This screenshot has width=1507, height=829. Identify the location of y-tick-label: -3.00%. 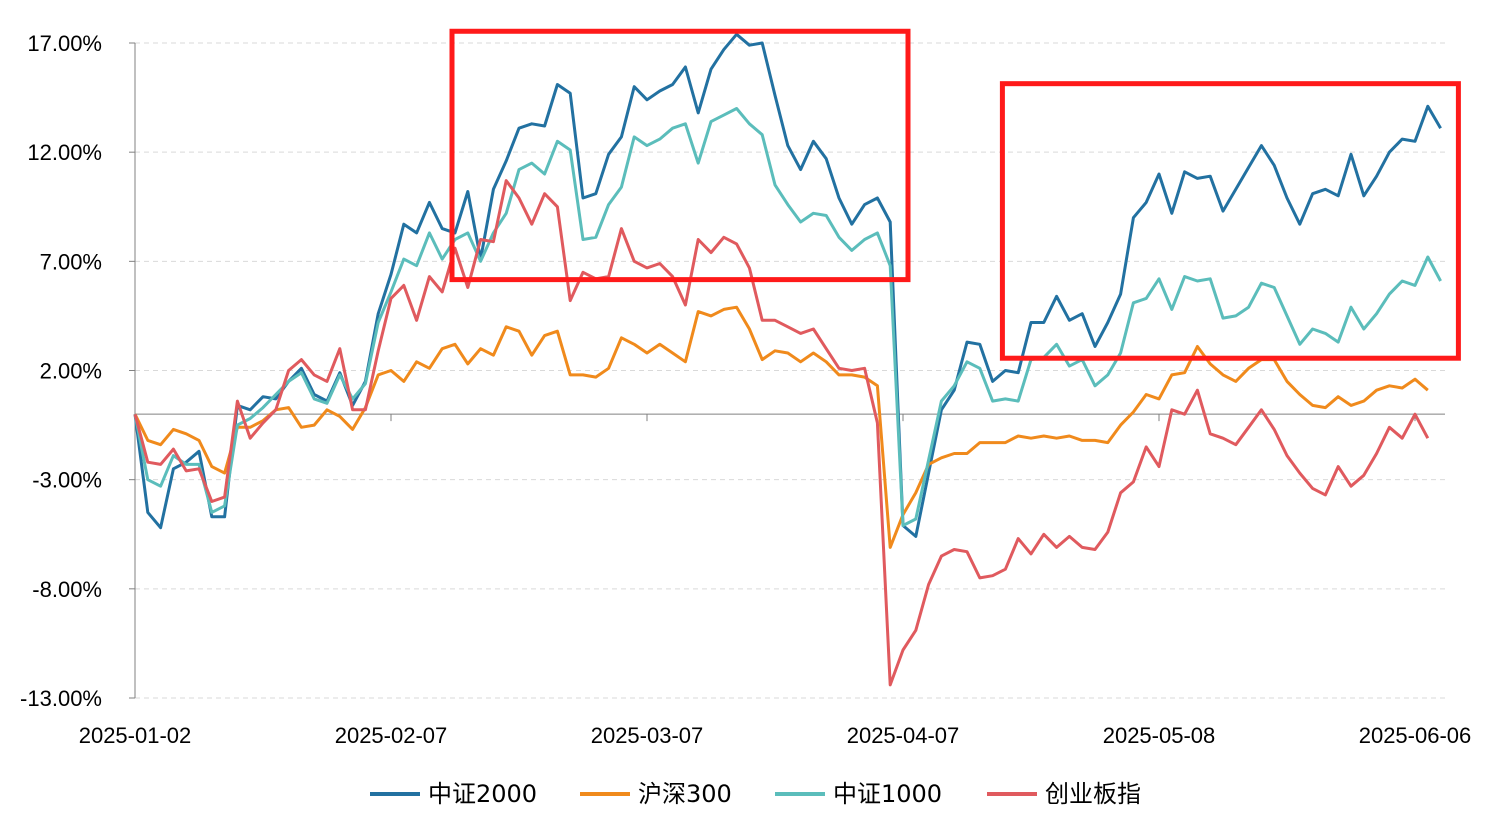
(67, 480).